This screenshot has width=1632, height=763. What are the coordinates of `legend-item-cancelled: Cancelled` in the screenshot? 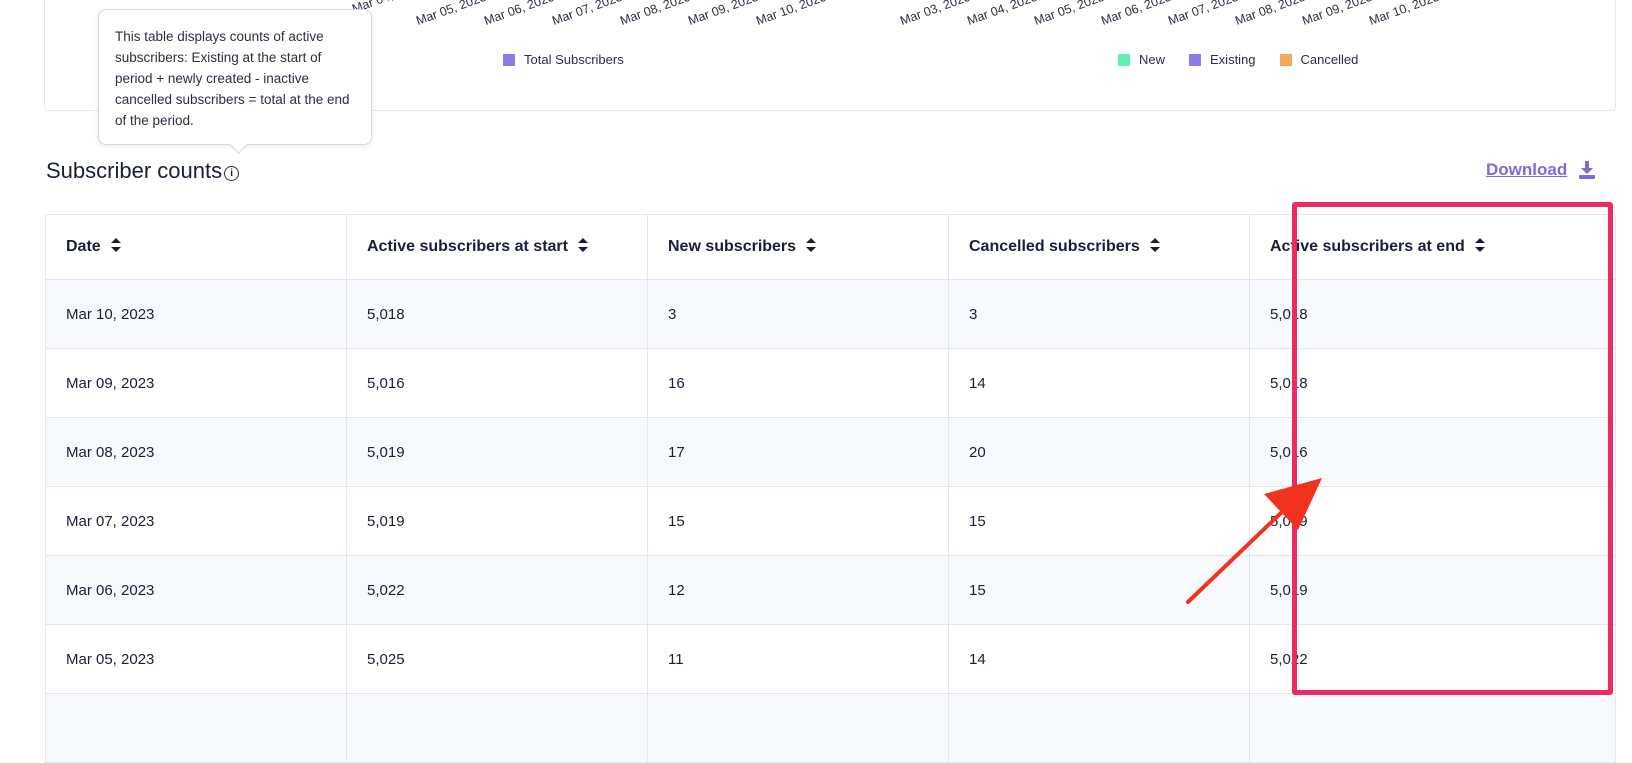 It's located at (1319, 59).